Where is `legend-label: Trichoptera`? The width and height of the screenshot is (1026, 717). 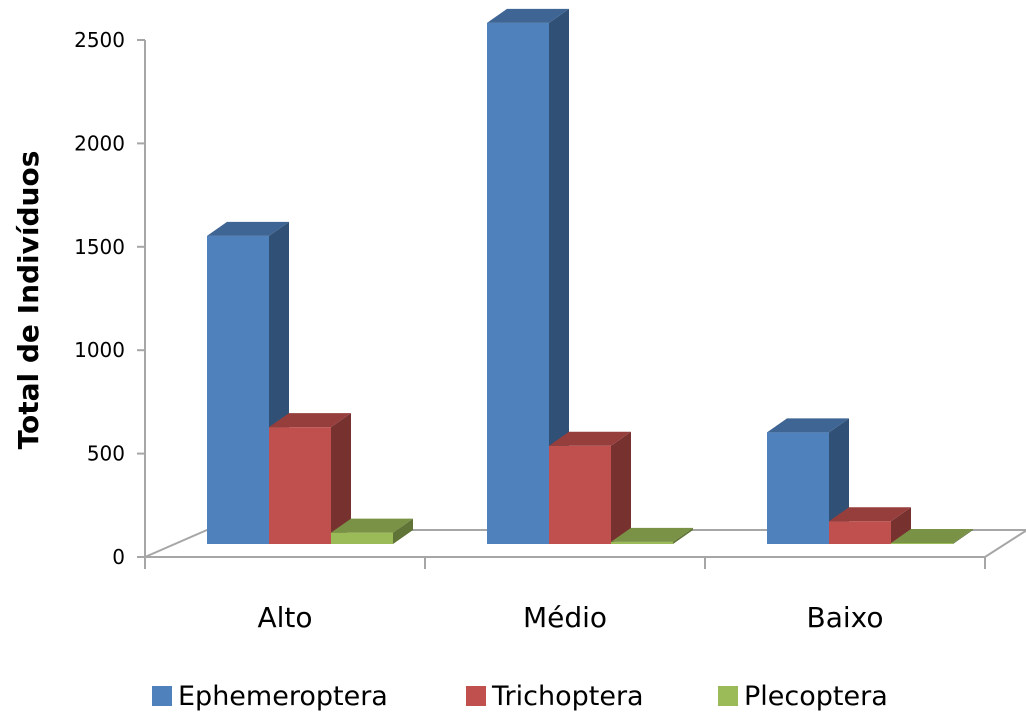
legend-label: Trichoptera is located at coordinates (567, 696).